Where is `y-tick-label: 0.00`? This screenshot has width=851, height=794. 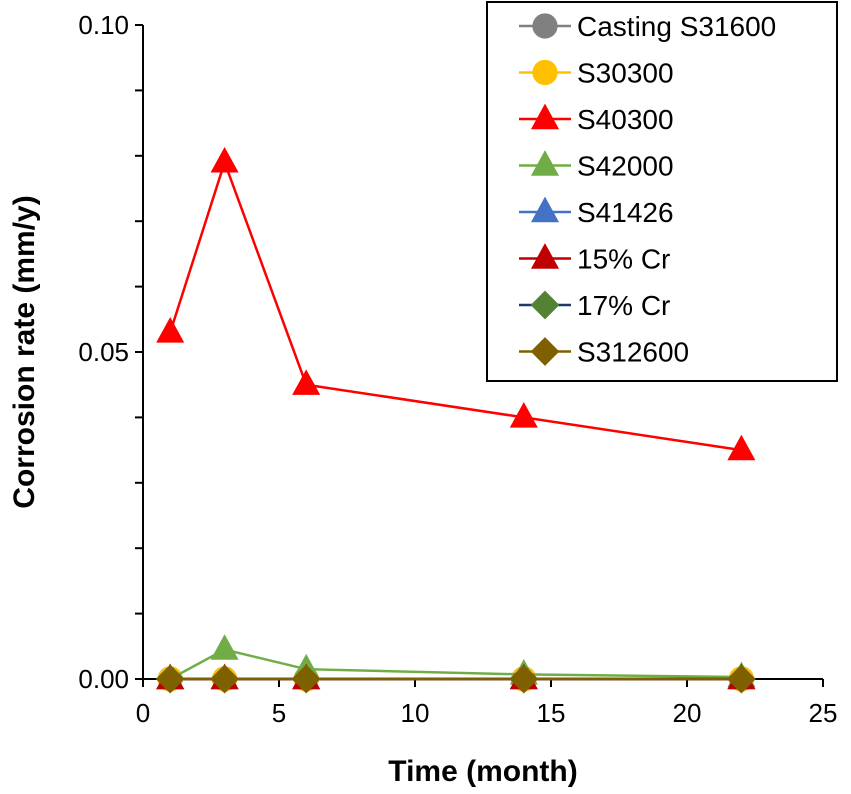 y-tick-label: 0.00 is located at coordinates (103, 679).